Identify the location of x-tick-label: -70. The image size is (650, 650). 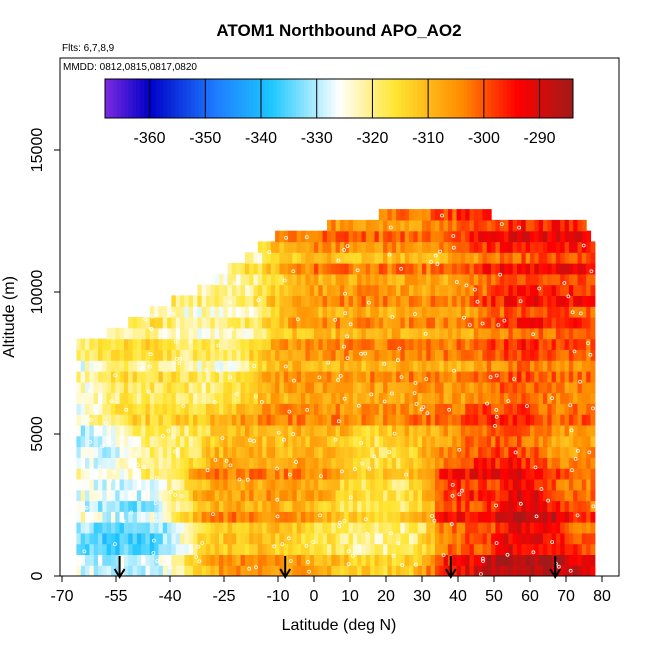
(61, 596).